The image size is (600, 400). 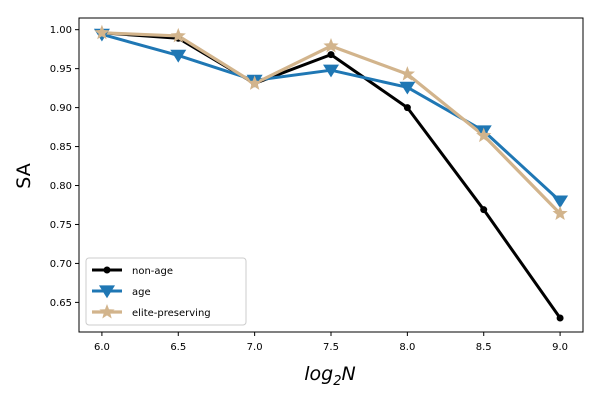 What do you see at coordinates (560, 347) in the screenshot?
I see `x-tick-label: 9.0` at bounding box center [560, 347].